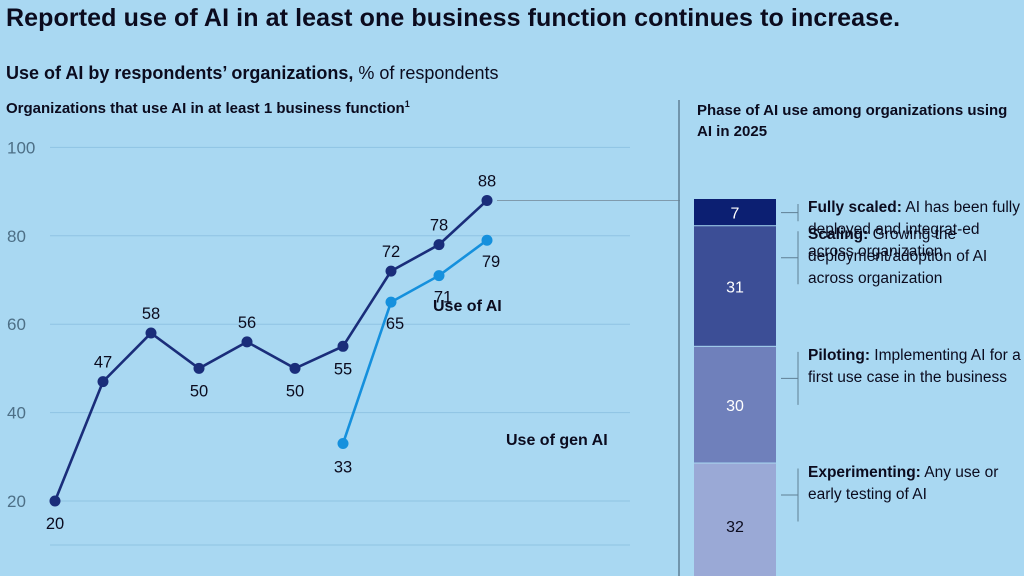 This screenshot has width=1024, height=576. I want to click on phase-name-2: Piloting:, so click(839, 355).